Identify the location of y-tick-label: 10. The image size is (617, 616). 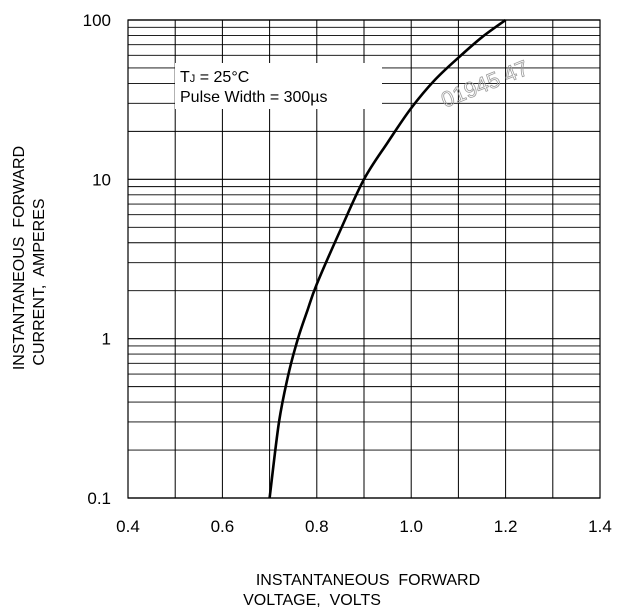
(101, 179).